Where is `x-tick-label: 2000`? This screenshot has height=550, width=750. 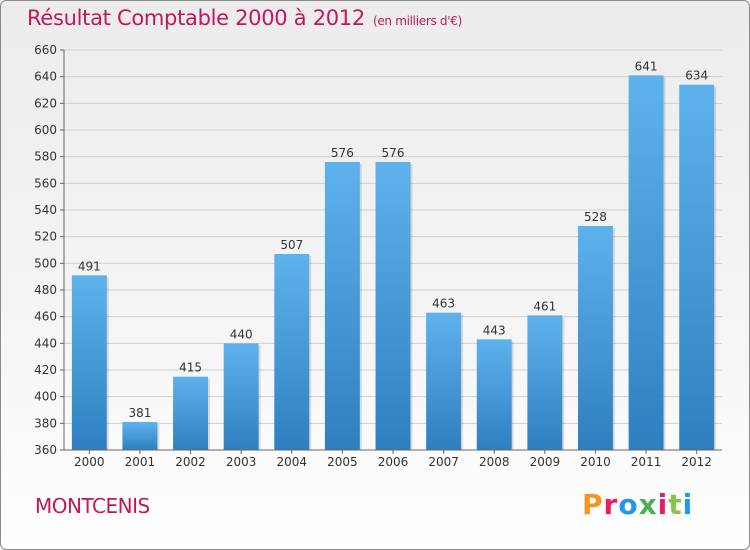
x-tick-label: 2000 is located at coordinates (89, 462).